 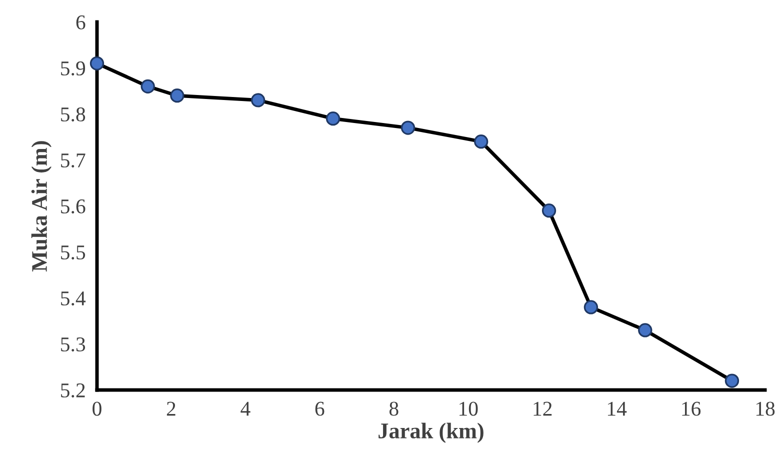 I want to click on x-tick-label: 0, so click(x=97, y=409).